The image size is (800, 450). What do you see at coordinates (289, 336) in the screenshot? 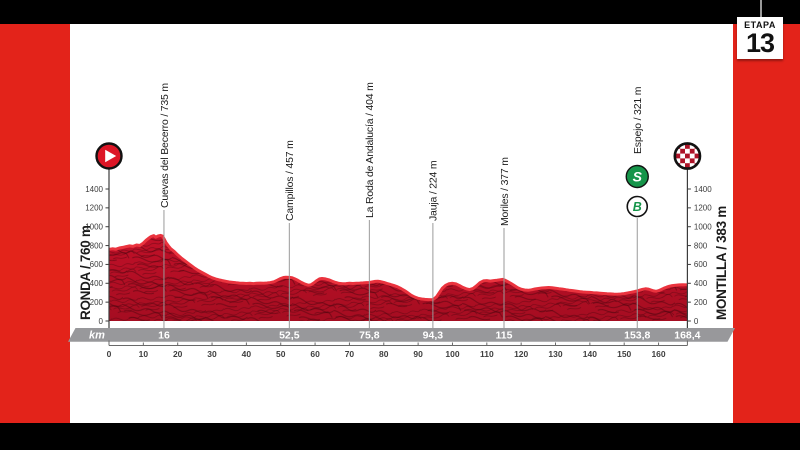
I see `km-marker: 52,5` at bounding box center [289, 336].